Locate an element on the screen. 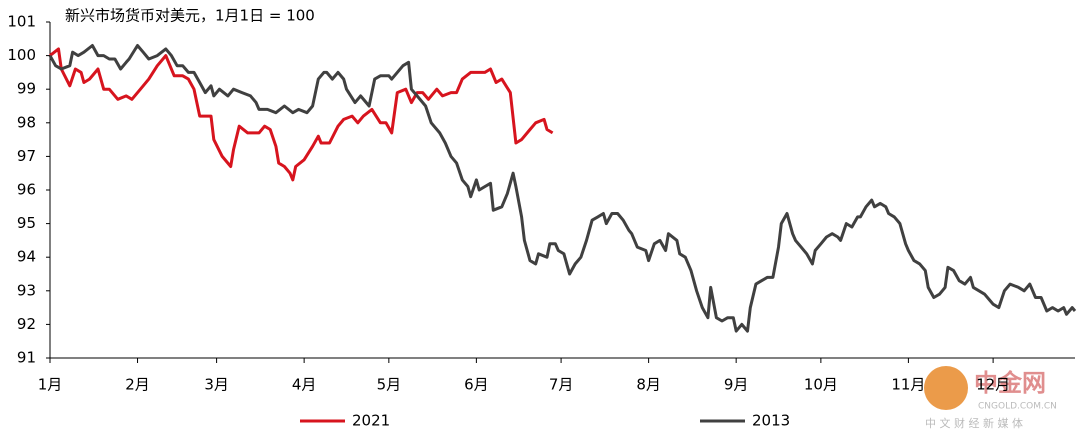 The image size is (1080, 439). y-tick-label: 101 is located at coordinates (21, 22).